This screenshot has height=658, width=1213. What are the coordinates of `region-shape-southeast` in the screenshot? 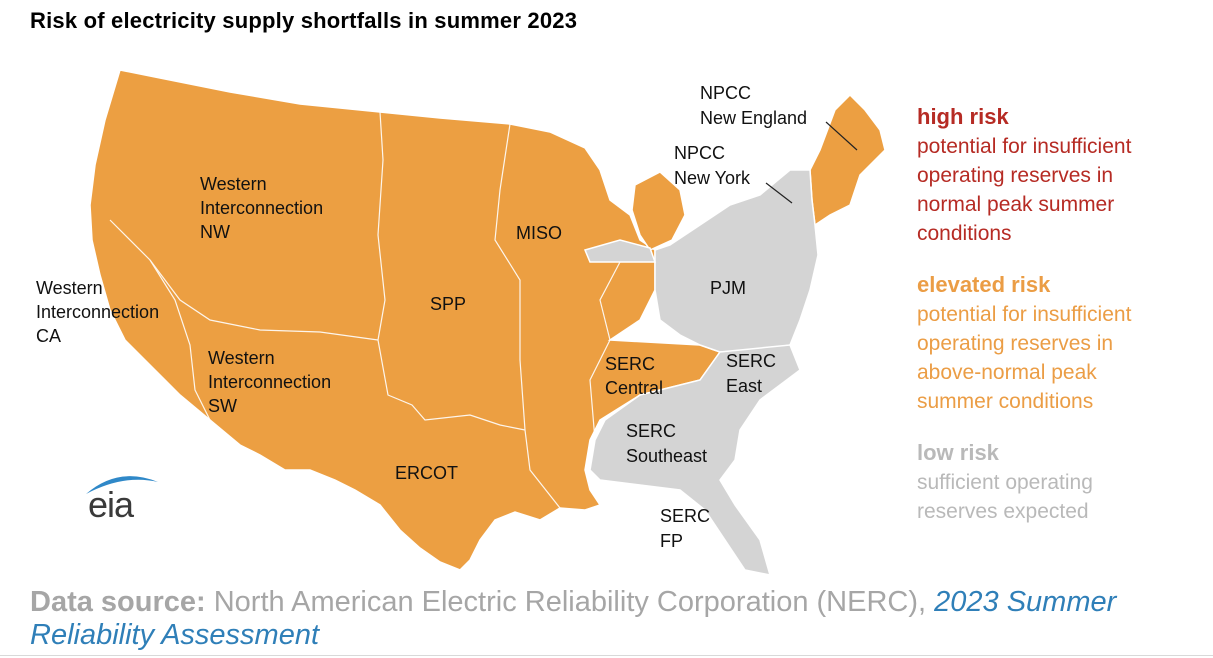 It's located at (695, 460).